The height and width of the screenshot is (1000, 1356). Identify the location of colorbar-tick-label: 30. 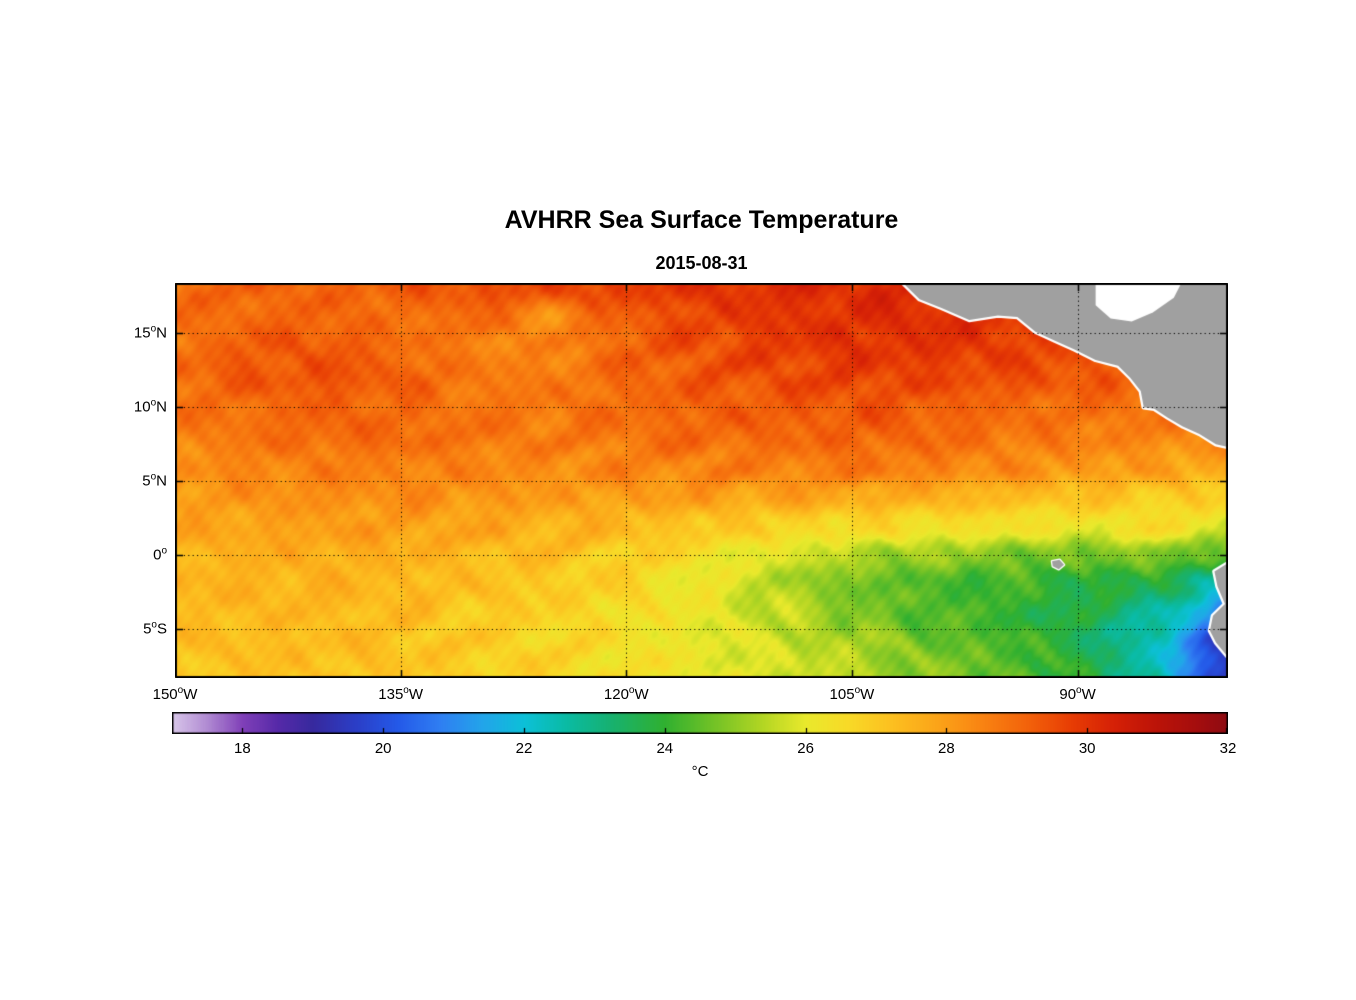
(1087, 748).